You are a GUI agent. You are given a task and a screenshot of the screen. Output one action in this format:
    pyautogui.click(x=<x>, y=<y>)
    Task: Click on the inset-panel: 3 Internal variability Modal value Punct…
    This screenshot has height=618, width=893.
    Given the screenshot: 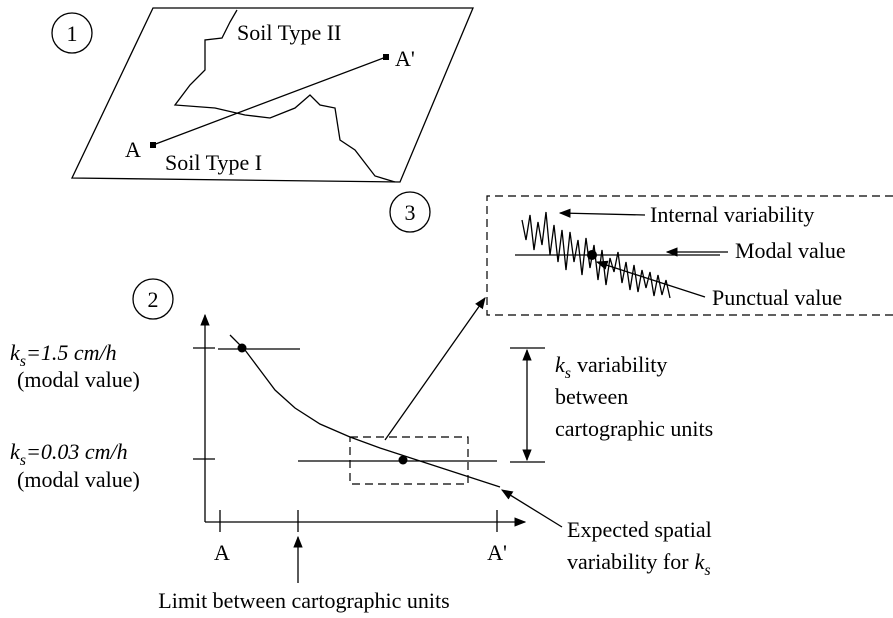 What is the action you would take?
    pyautogui.click(x=641, y=253)
    